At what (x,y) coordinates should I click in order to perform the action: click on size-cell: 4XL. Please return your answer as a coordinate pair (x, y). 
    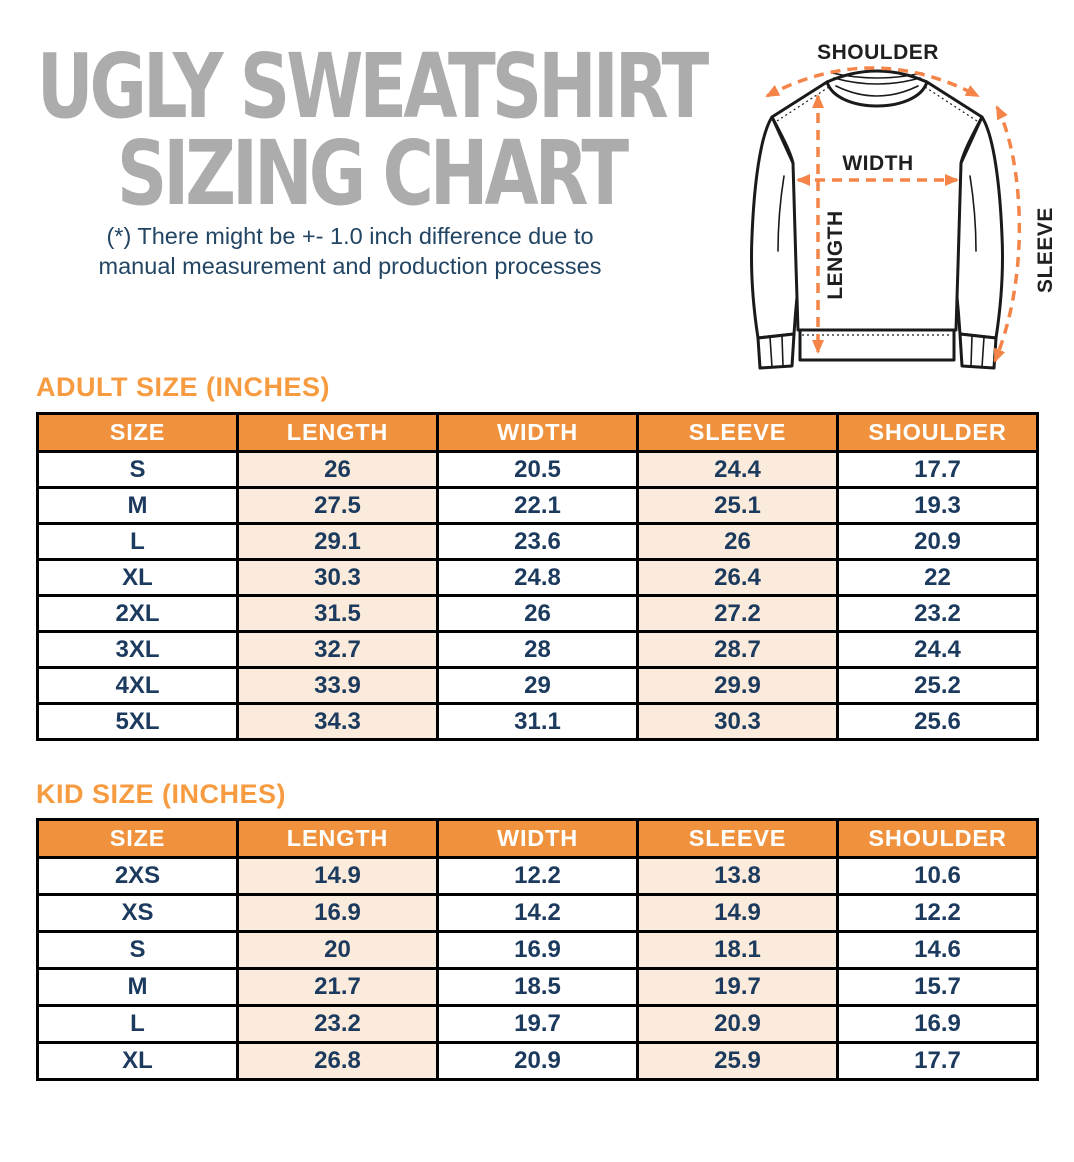
    Looking at the image, I should click on (137, 685).